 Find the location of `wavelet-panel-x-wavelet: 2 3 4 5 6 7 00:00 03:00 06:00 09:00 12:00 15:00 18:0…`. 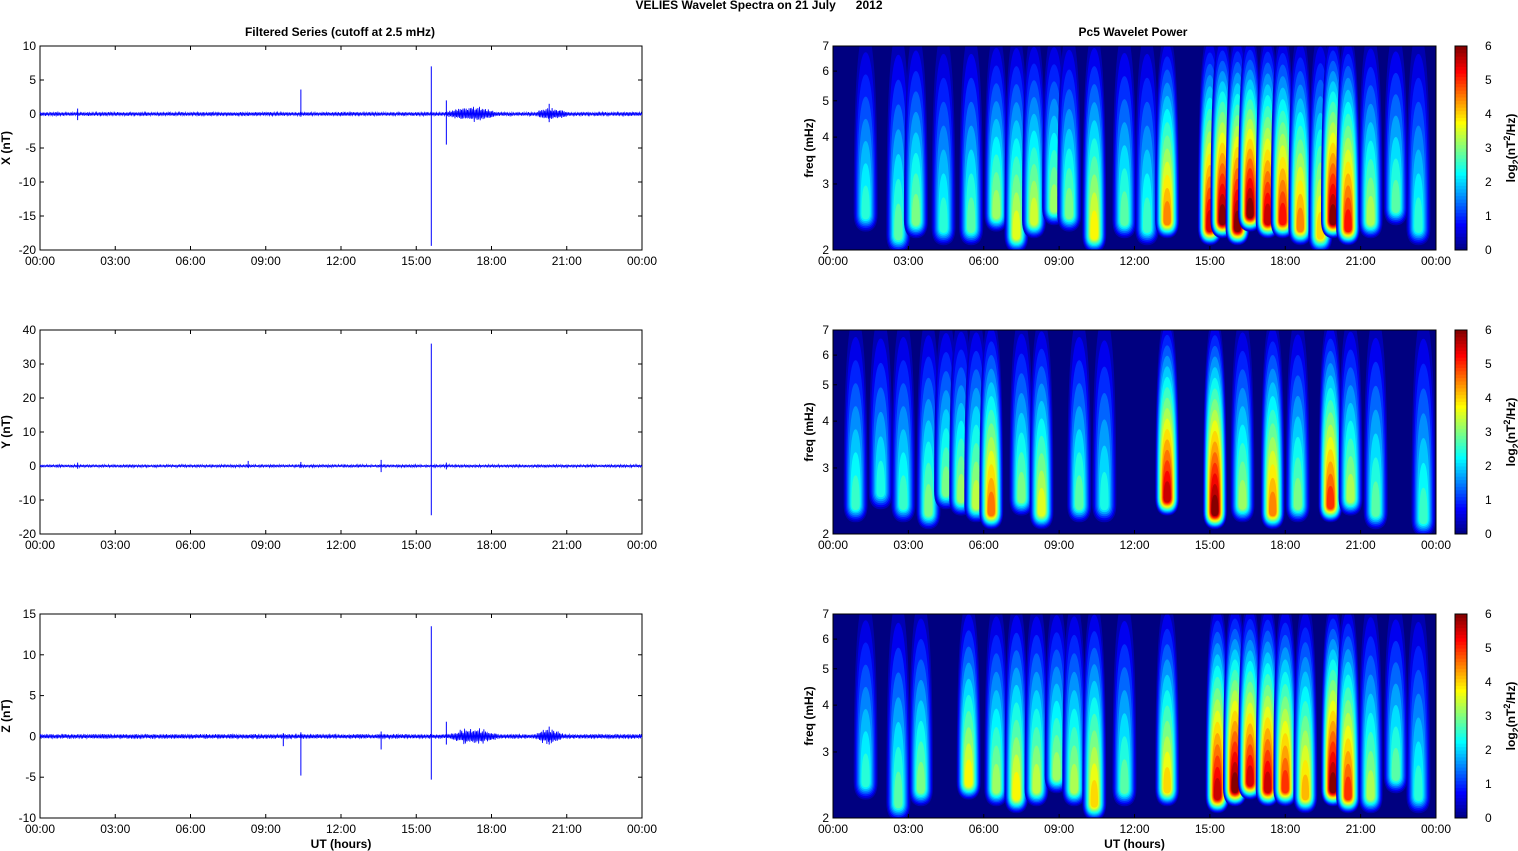

wavelet-panel-x-wavelet: 2 3 4 5 6 7 00:00 03:00 06:00 09:00 12:00 15:00 18:0… is located at coordinates (1160, 153).